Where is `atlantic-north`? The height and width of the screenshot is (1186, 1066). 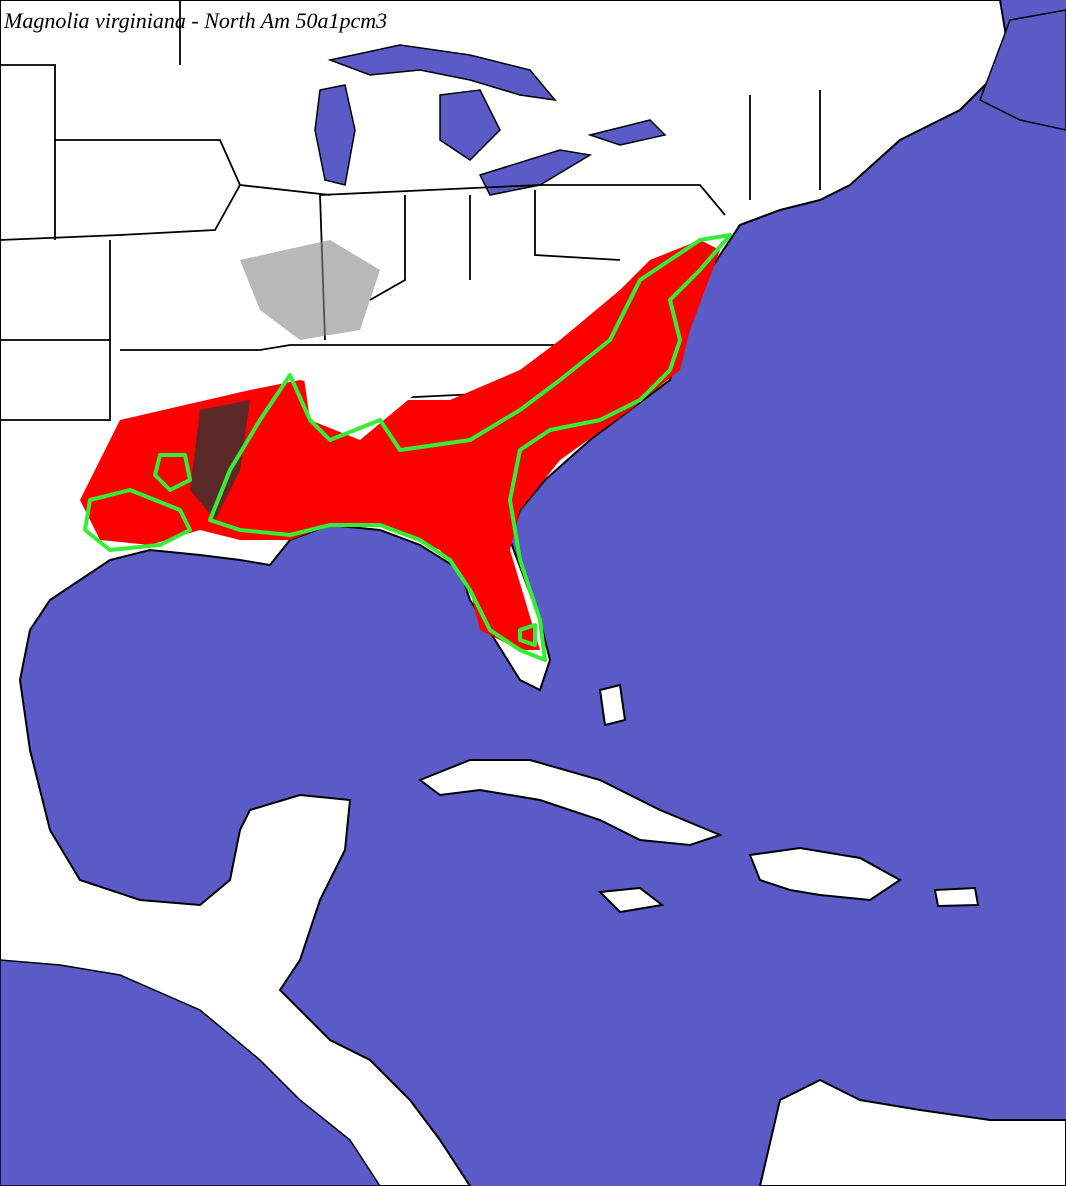 atlantic-north is located at coordinates (1022, 70).